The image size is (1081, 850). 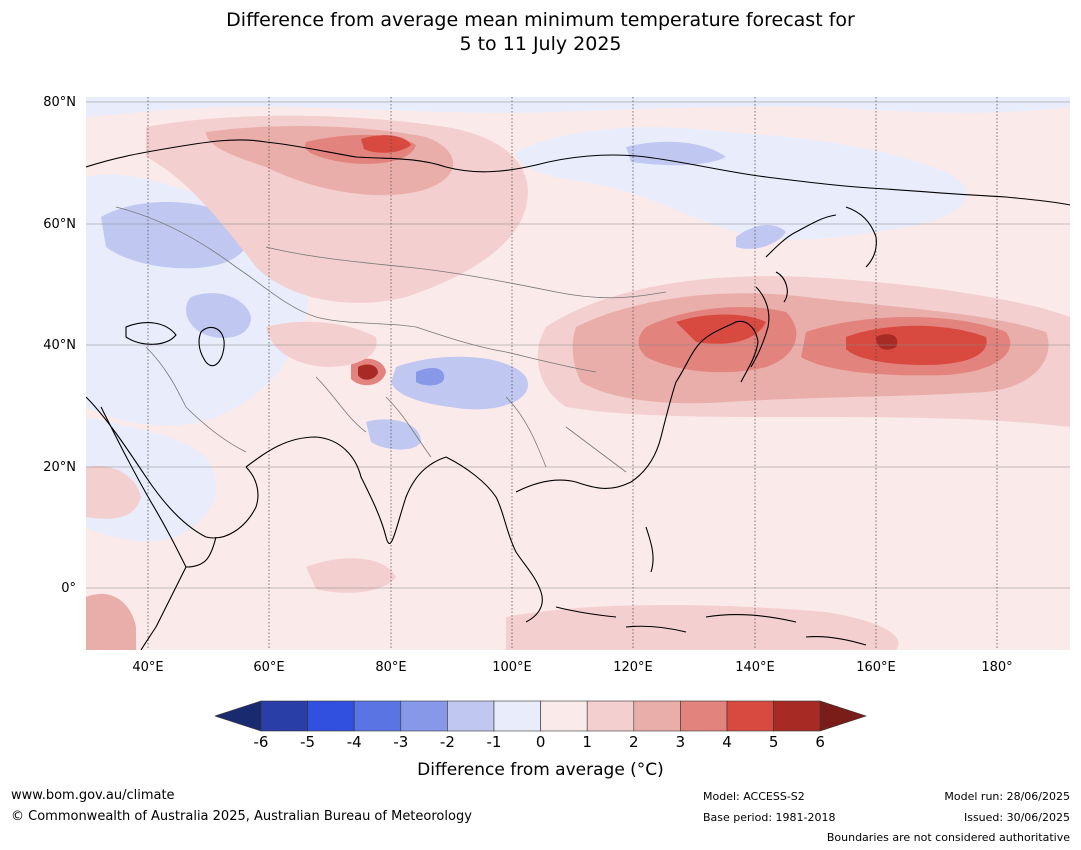 What do you see at coordinates (769, 817) in the screenshot?
I see `footer-base-period: Base period: 1981-2018` at bounding box center [769, 817].